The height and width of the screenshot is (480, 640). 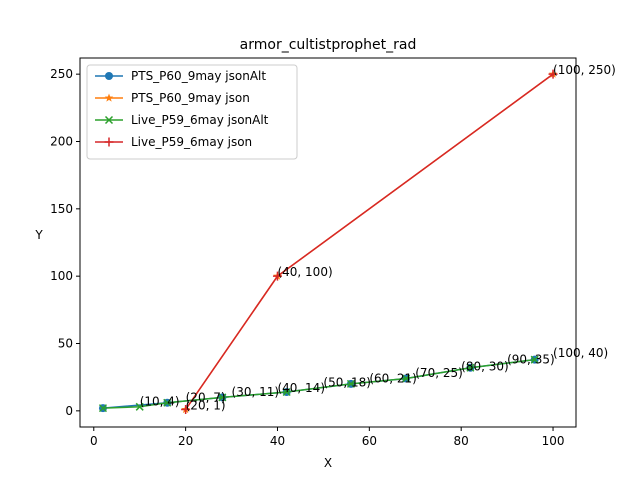 I want to click on legend-box, so click(x=192, y=112).